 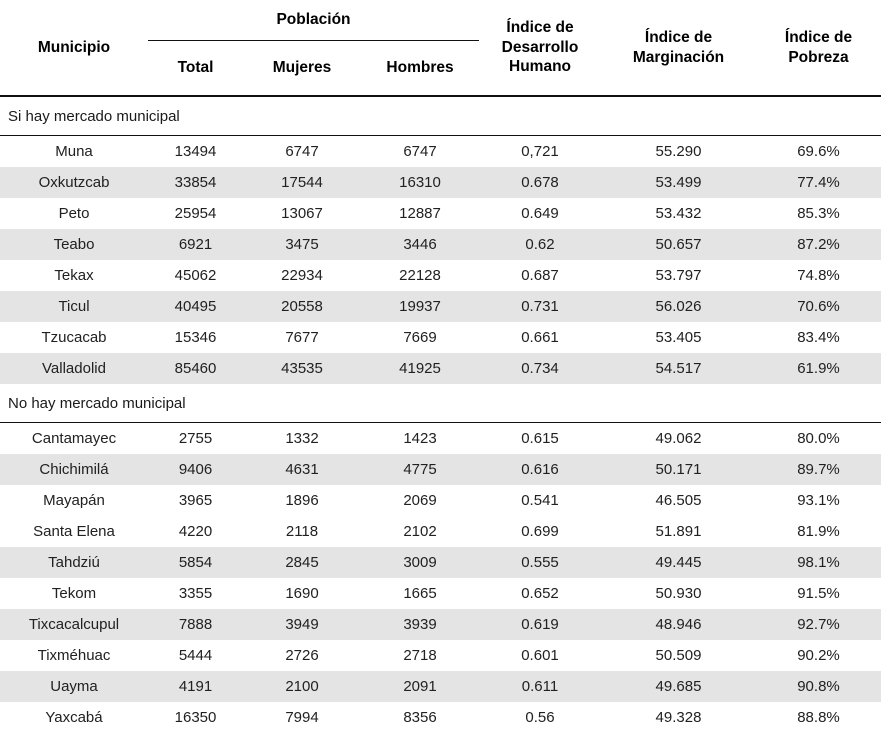 What do you see at coordinates (74, 500) in the screenshot?
I see `cell-municipio: Mayapán` at bounding box center [74, 500].